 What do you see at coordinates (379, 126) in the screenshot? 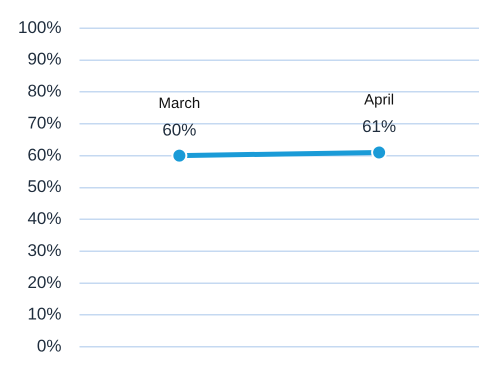
I see `data-label: 61%` at bounding box center [379, 126].